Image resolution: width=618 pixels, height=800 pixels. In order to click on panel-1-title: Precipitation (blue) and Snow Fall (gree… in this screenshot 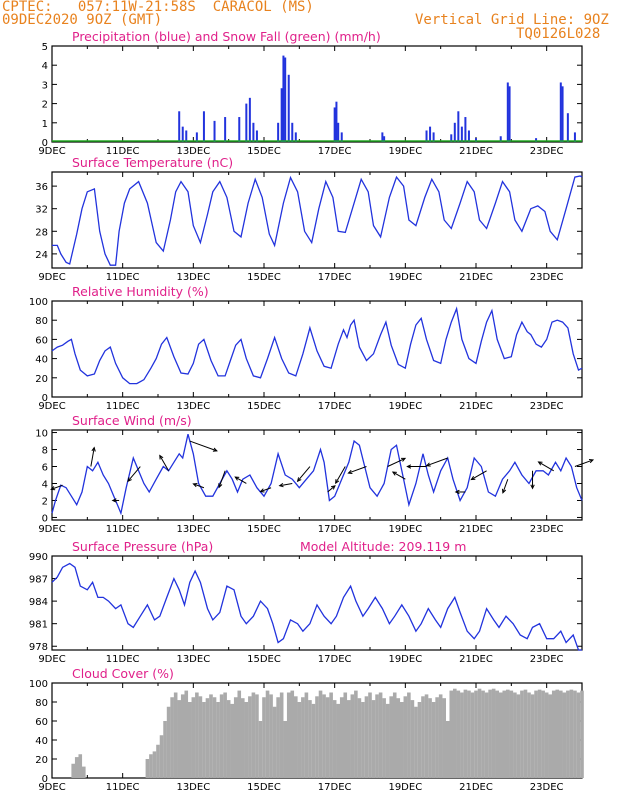, I will do `click(226, 36)`.